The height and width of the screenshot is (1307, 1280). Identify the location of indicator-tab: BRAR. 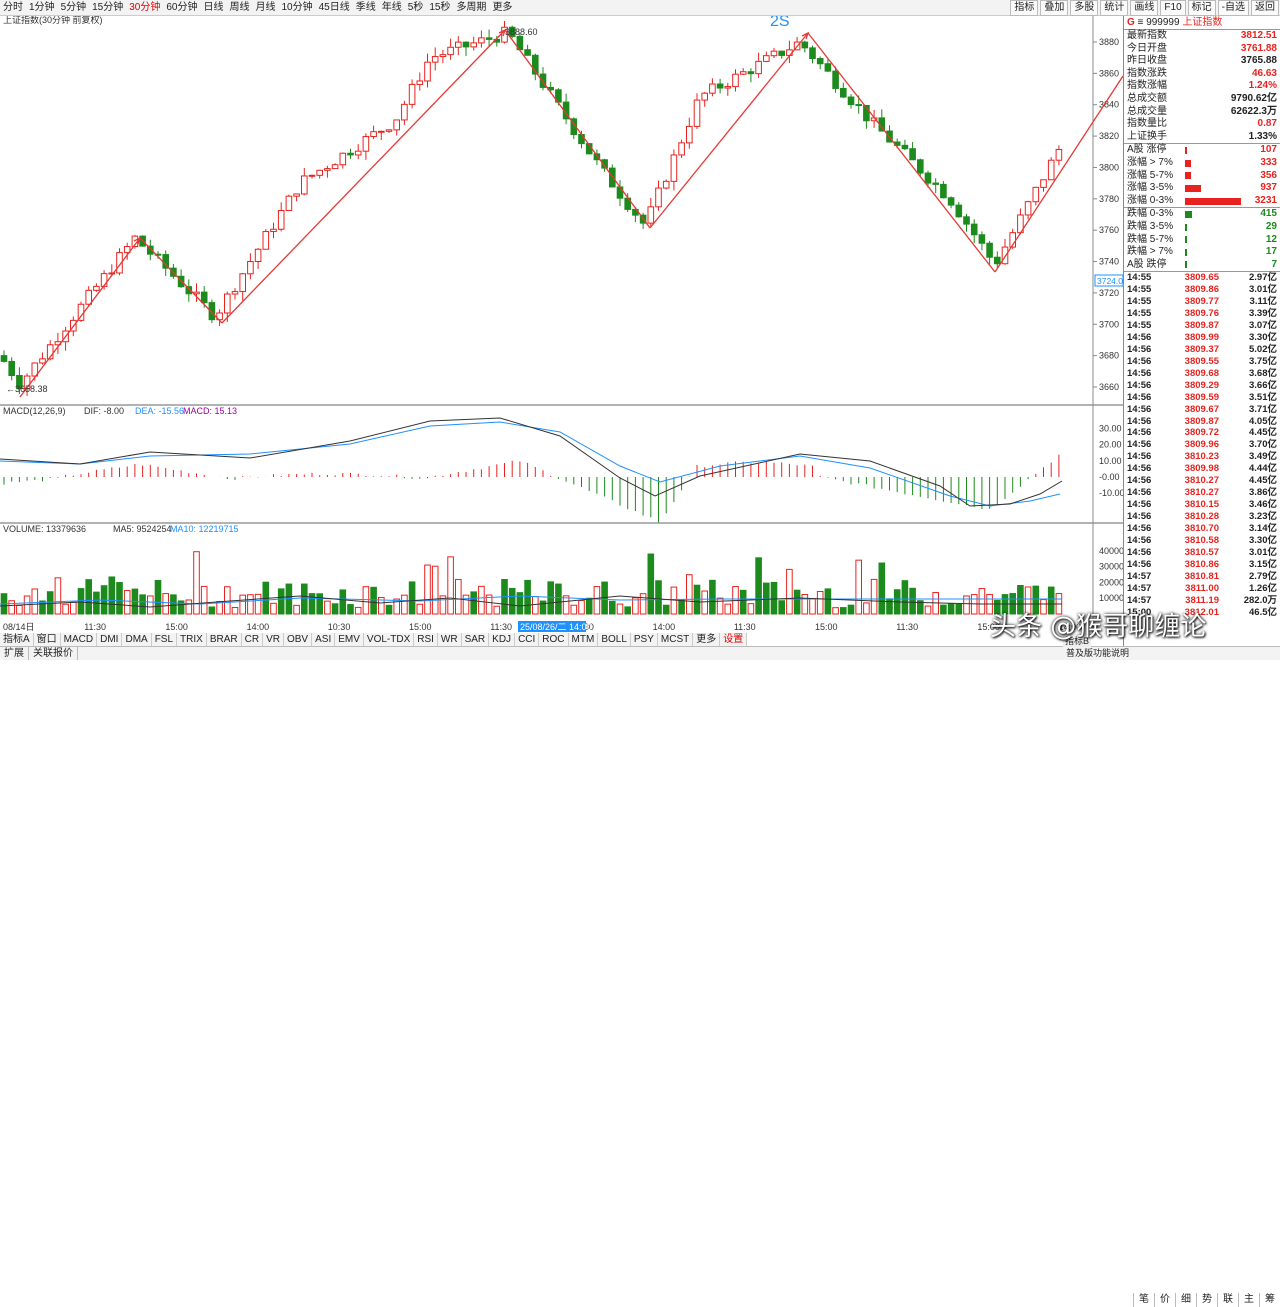
(224, 639).